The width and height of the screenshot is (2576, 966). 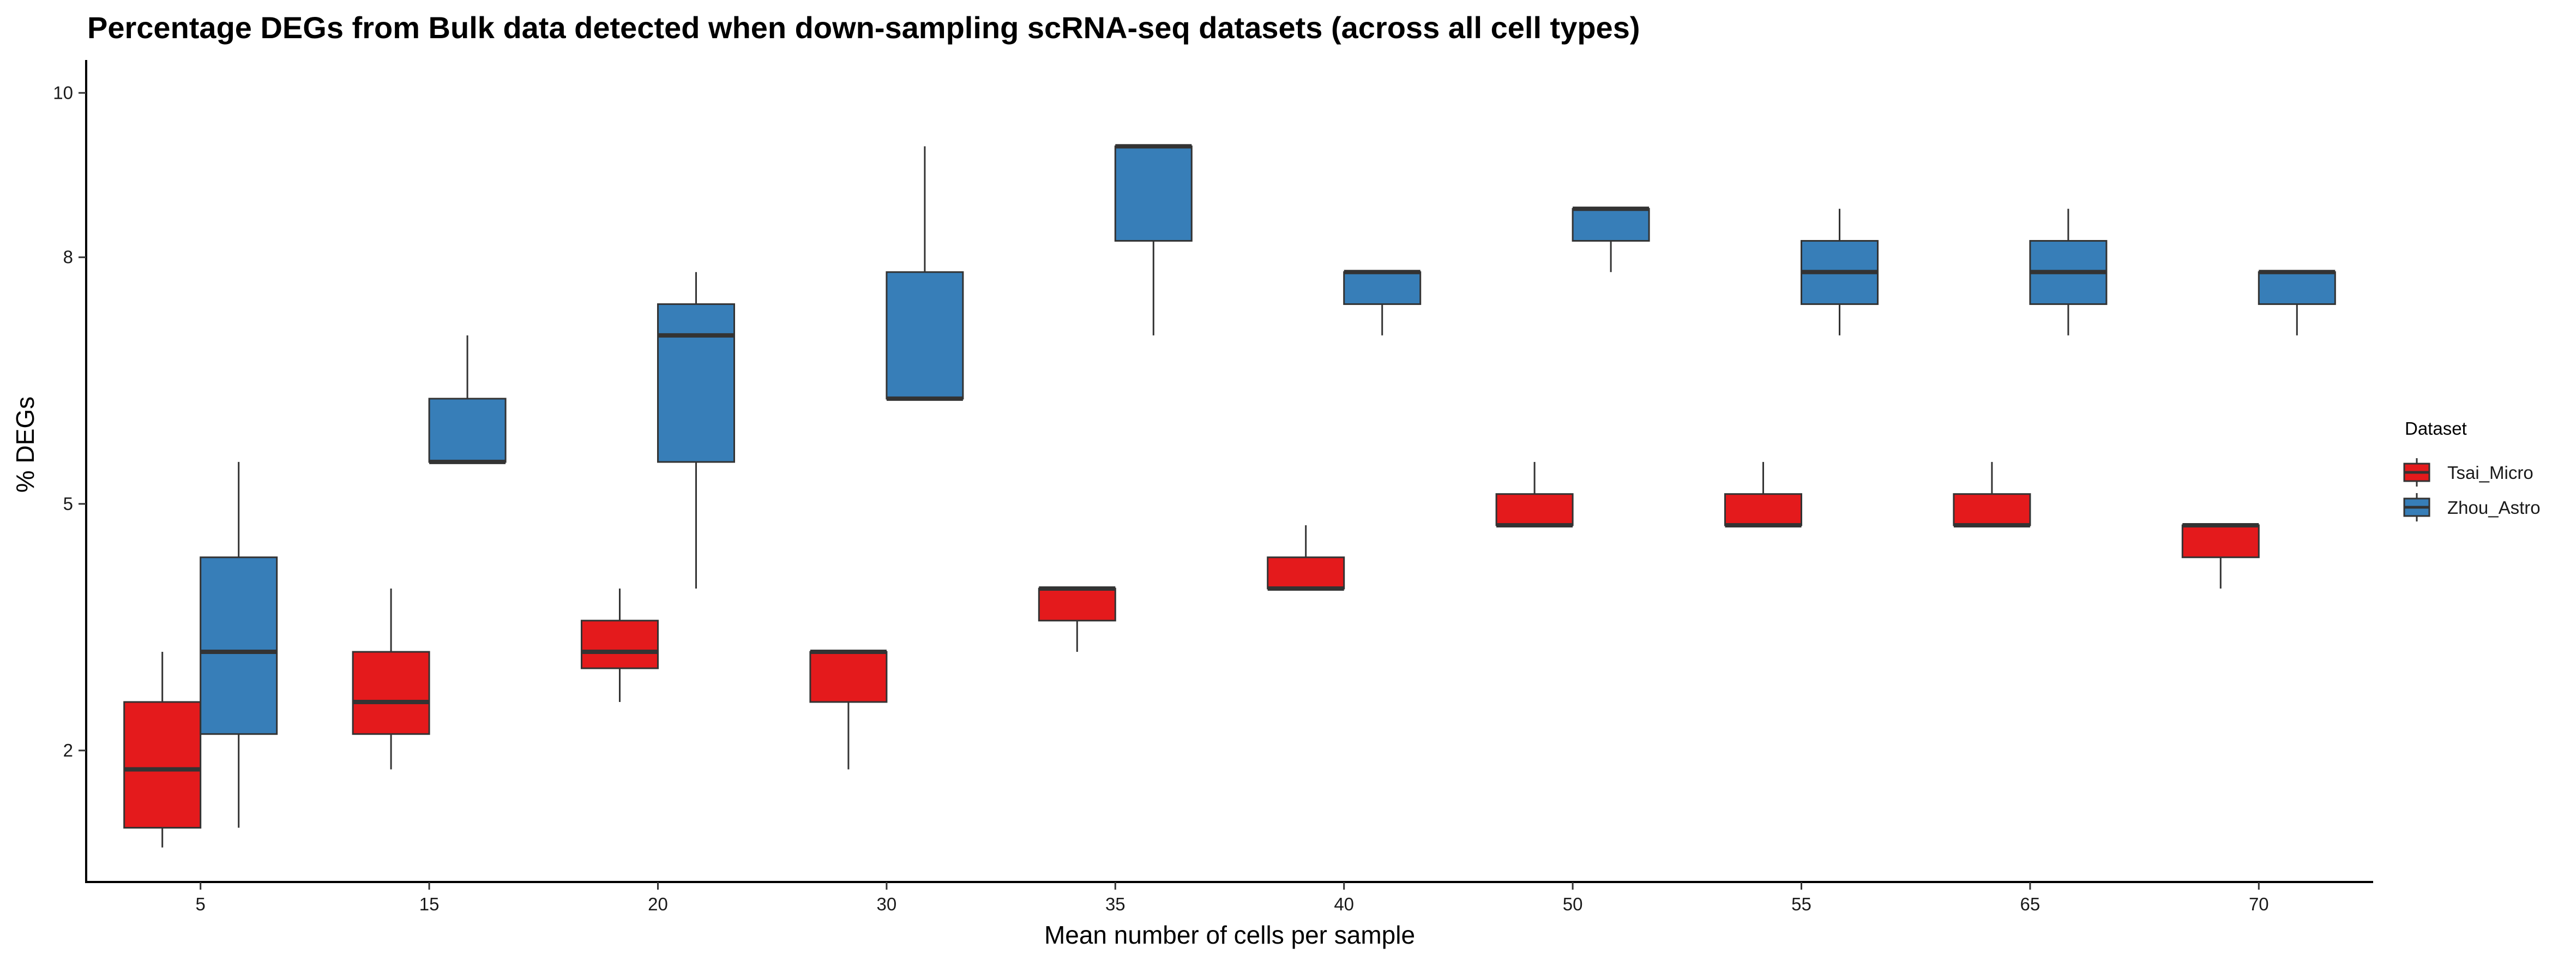 What do you see at coordinates (1115, 904) in the screenshot?
I see `x-tick-label: 35` at bounding box center [1115, 904].